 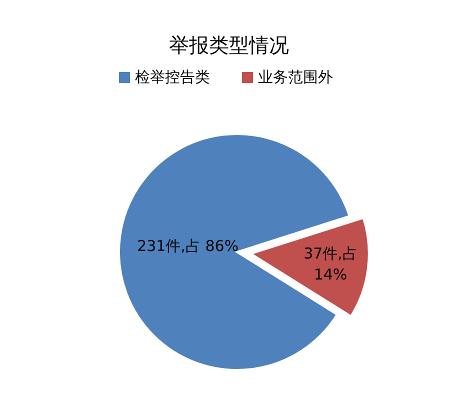 What do you see at coordinates (229, 45) in the screenshot?
I see `chart-title: 举报类型情况` at bounding box center [229, 45].